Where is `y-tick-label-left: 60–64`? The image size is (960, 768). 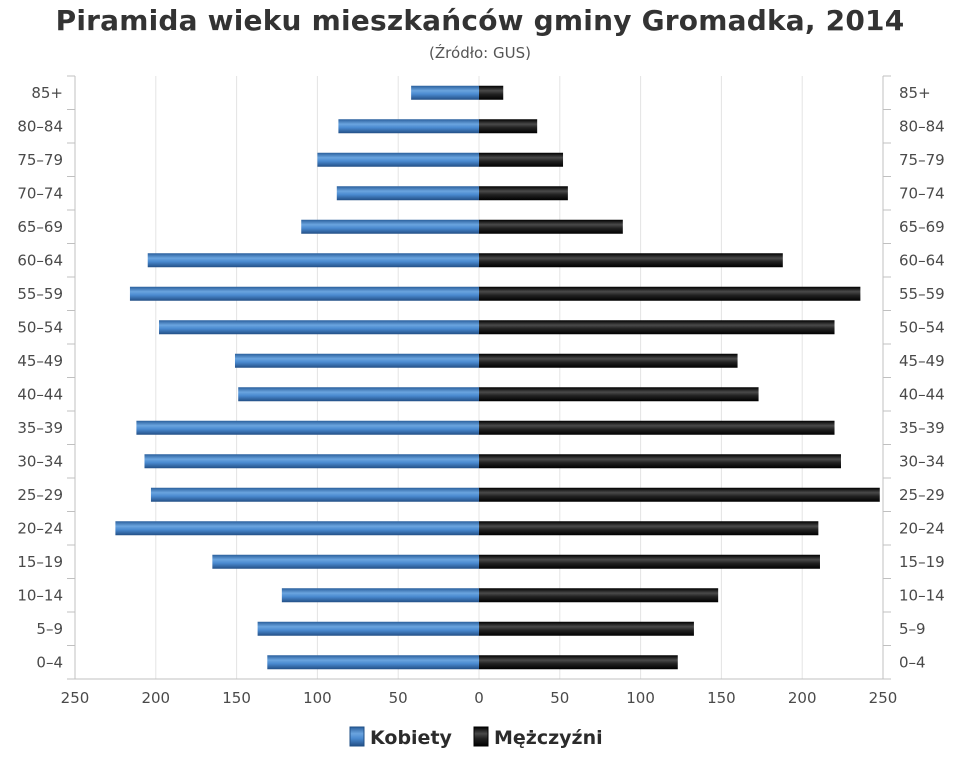
y-tick-label-left: 60–64 is located at coordinates (40, 260).